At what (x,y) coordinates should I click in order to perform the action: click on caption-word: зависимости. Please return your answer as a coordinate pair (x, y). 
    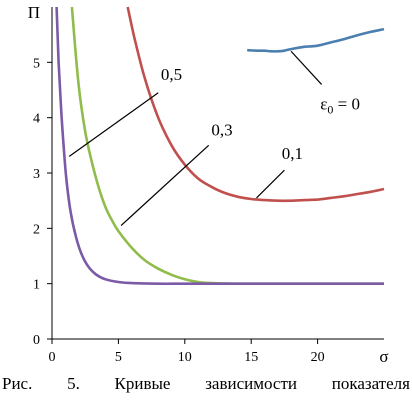
    Looking at the image, I should click on (251, 383).